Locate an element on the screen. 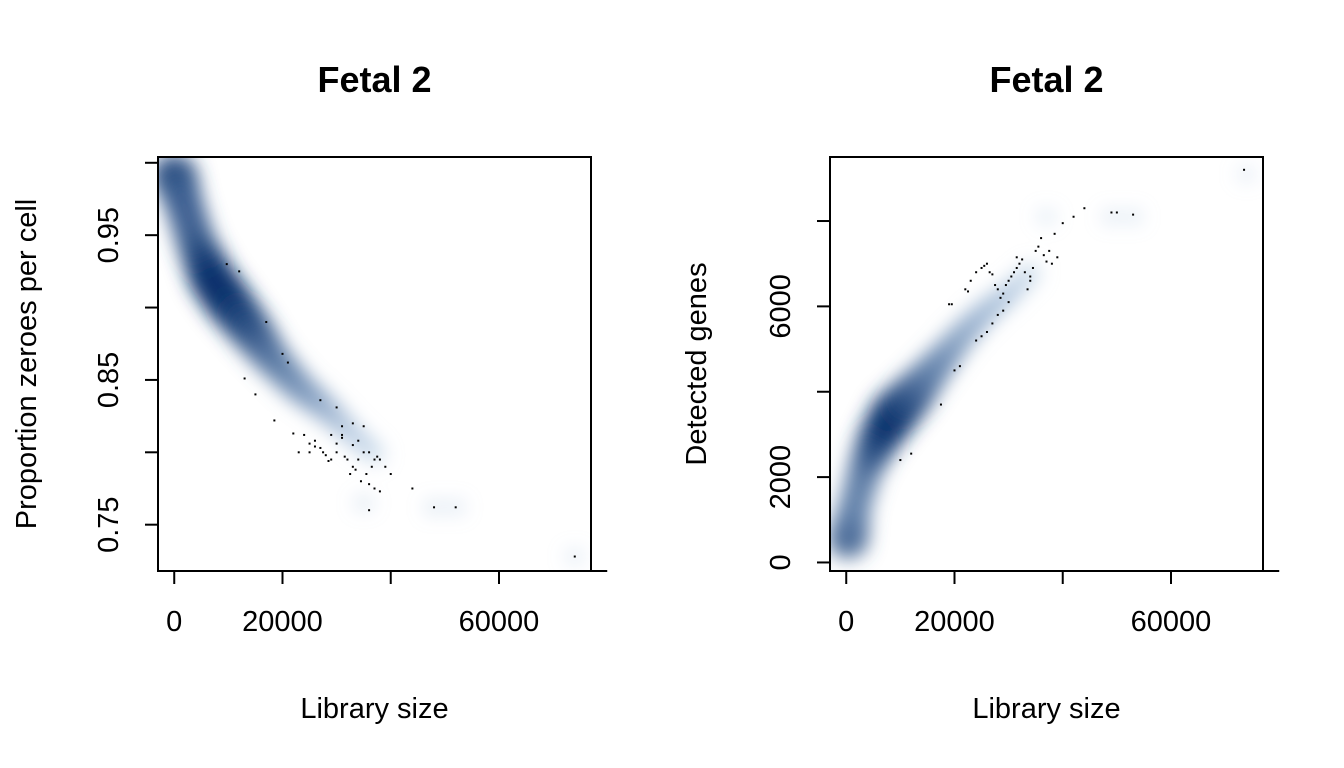 The width and height of the screenshot is (1344, 768). panel-zeroes-points is located at coordinates (400, 410).